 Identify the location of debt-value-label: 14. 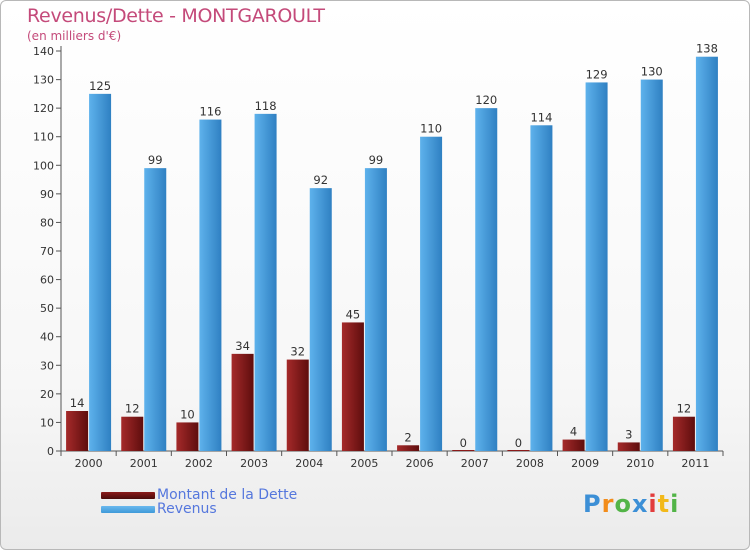
(77, 403).